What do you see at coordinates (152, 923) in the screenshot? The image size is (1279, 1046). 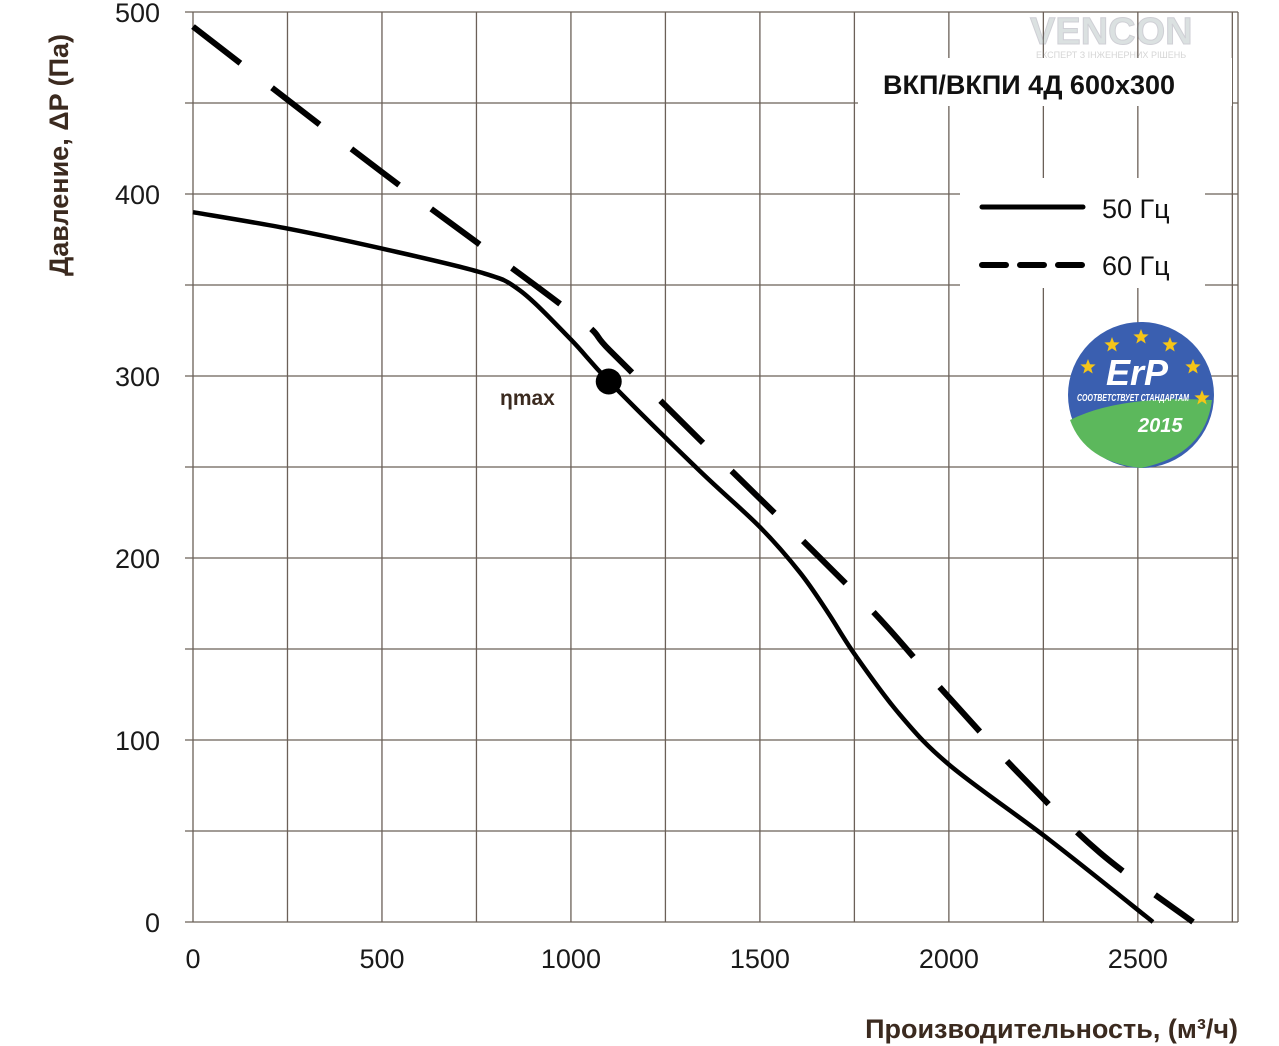 I see `y-tick-label: 0` at bounding box center [152, 923].